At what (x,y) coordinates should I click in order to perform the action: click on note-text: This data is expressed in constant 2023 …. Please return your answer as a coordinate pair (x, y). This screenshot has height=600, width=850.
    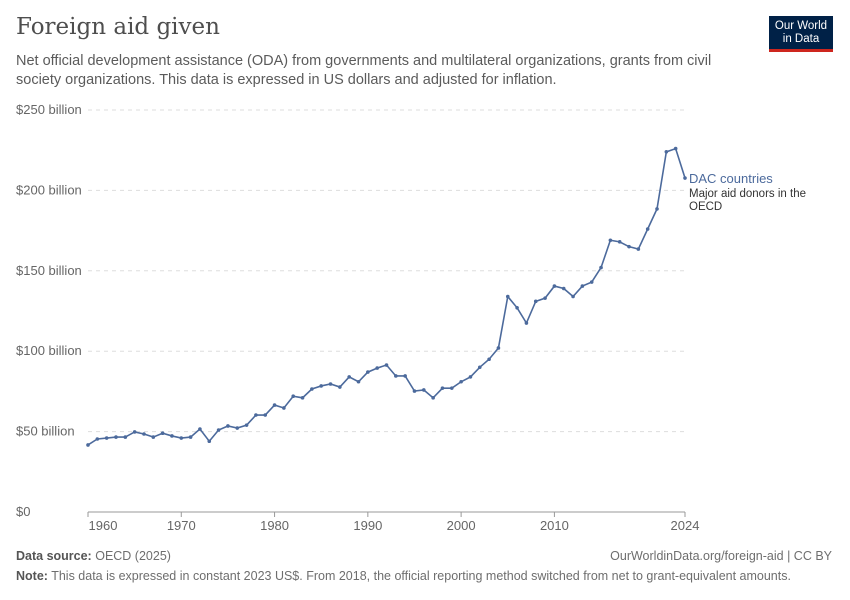
    Looking at the image, I should click on (421, 576).